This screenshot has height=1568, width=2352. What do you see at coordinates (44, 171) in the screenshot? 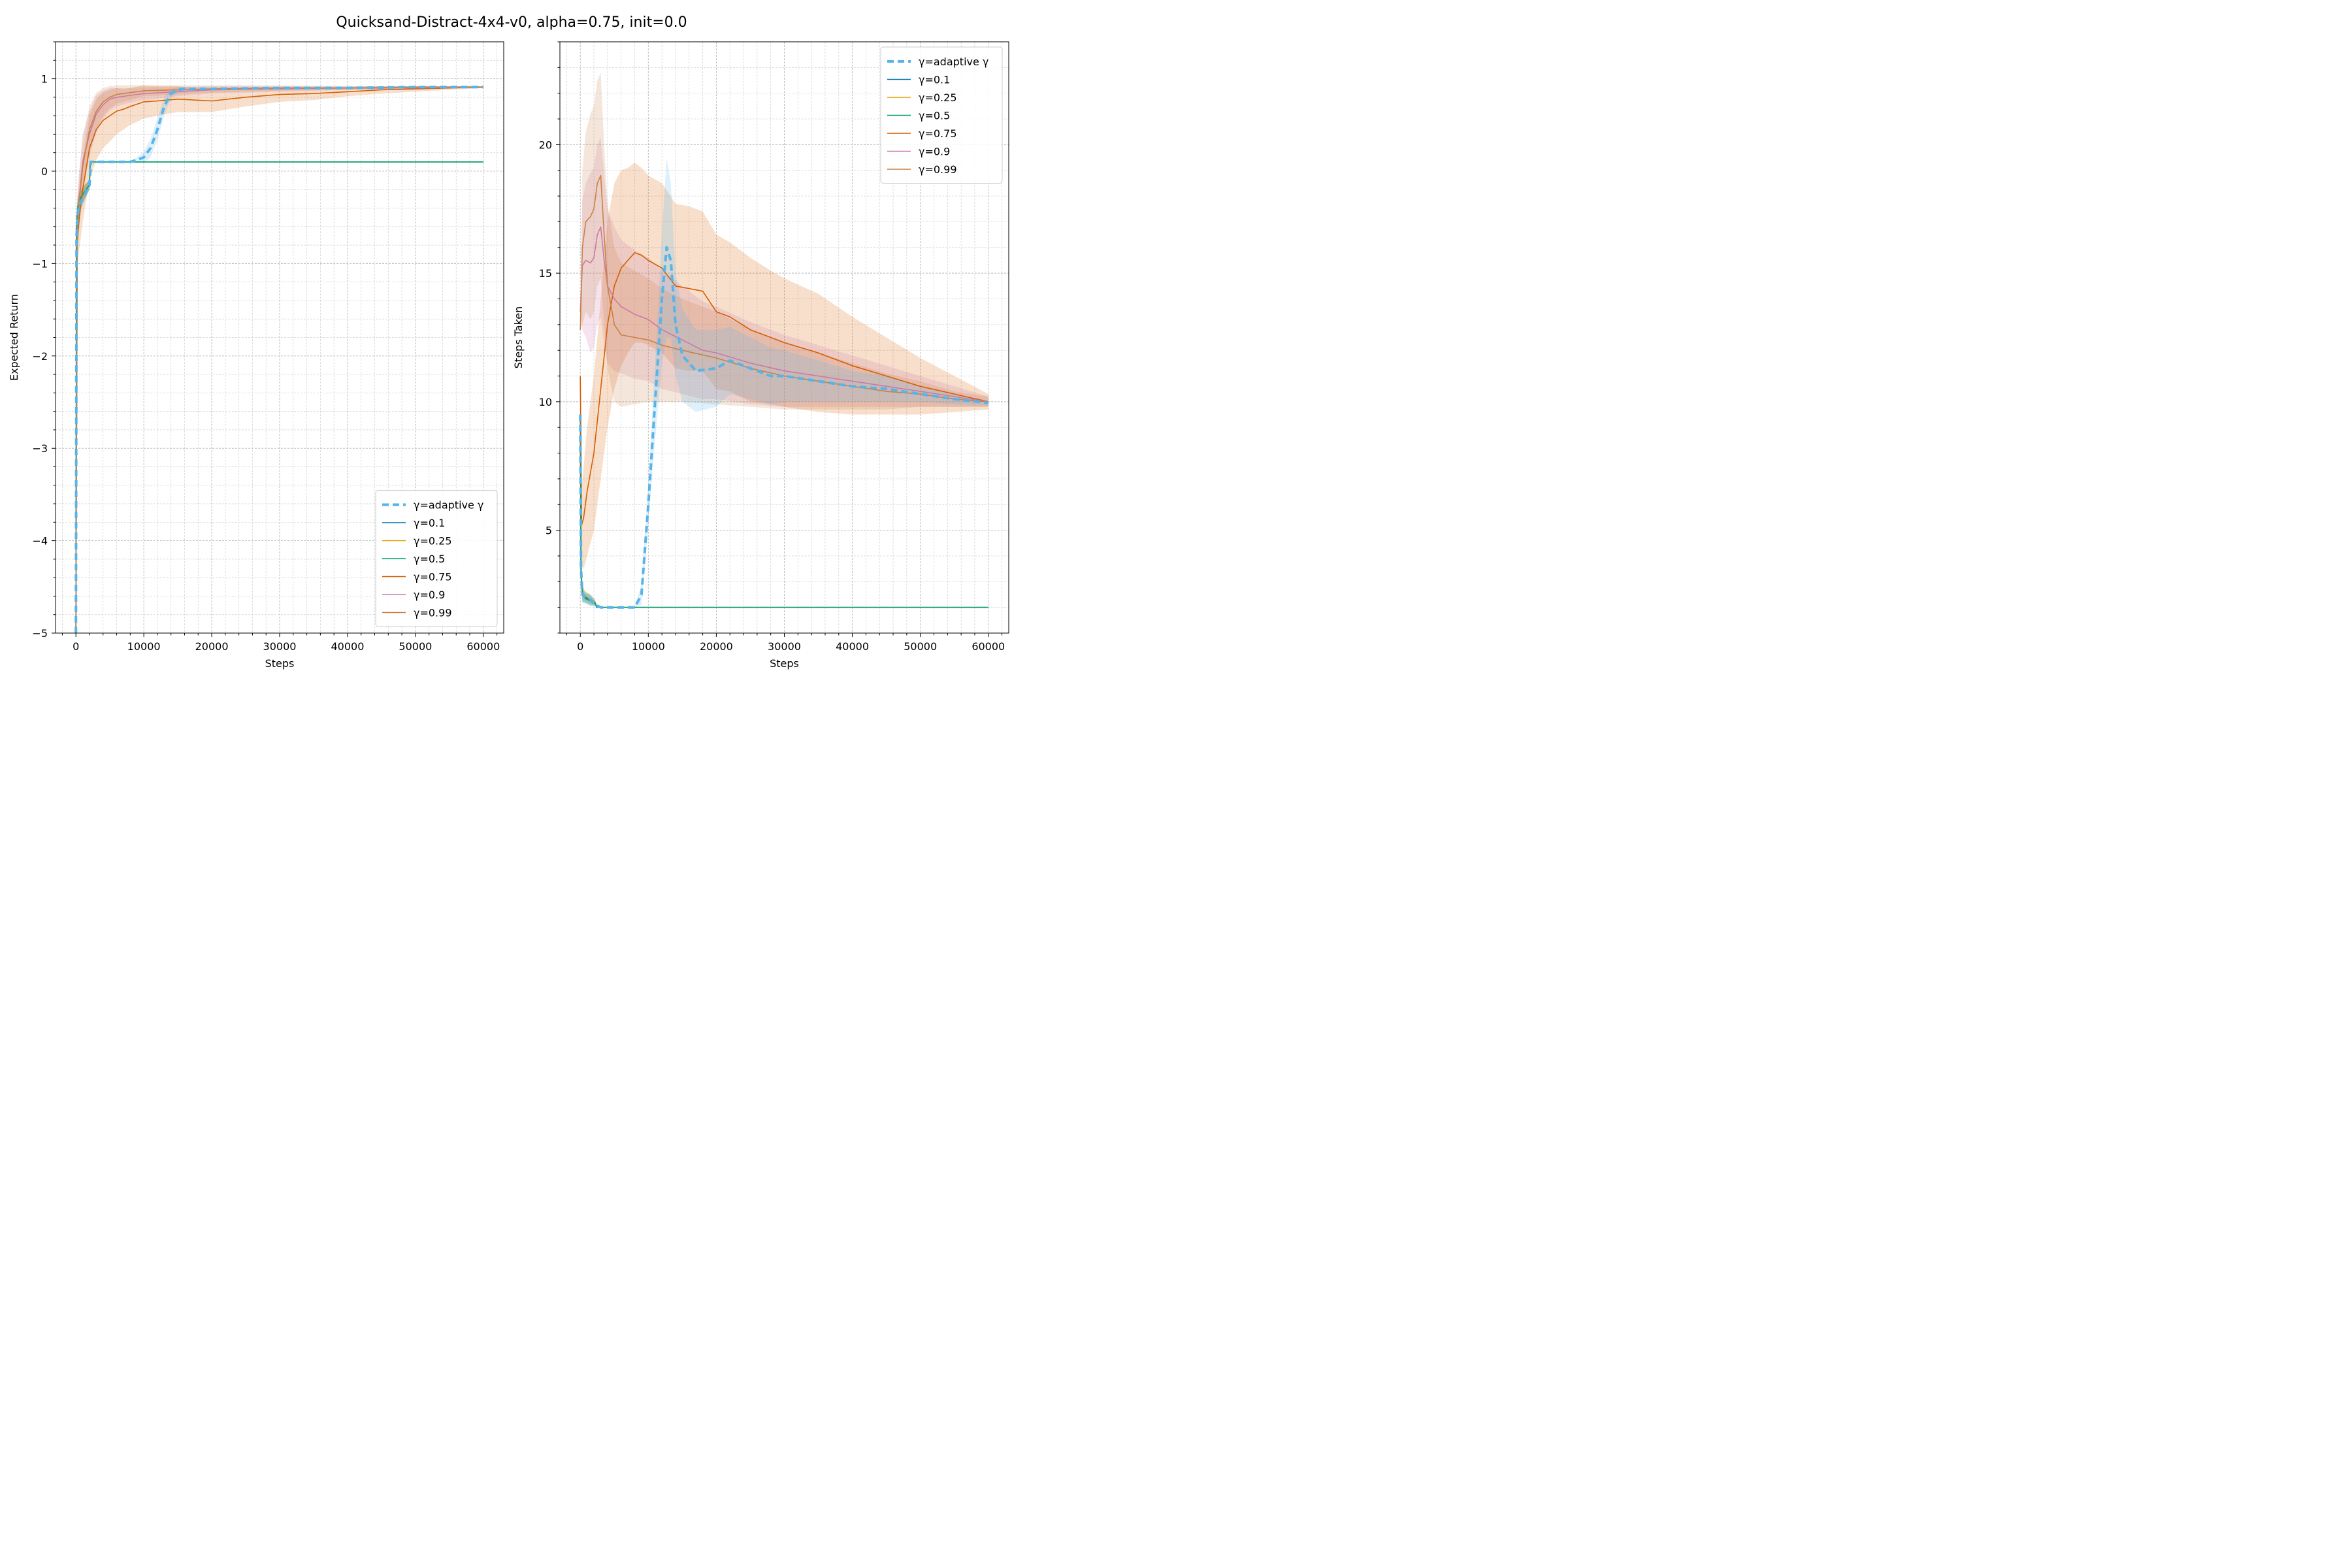
I see `y-tick-label: 0` at bounding box center [44, 171].